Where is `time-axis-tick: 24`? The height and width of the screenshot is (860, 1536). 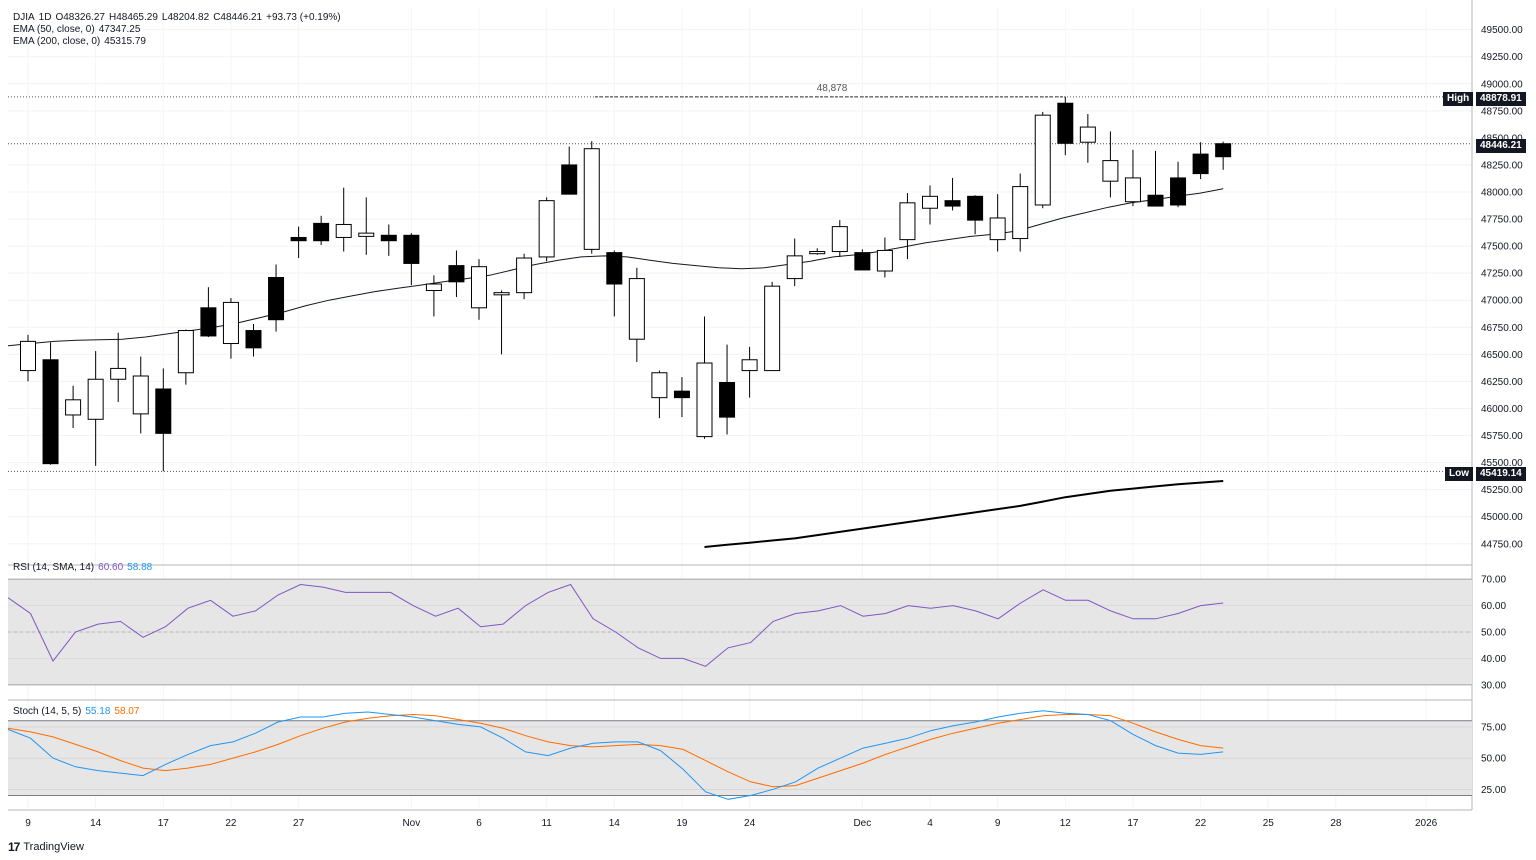
time-axis-tick: 24 is located at coordinates (750, 823).